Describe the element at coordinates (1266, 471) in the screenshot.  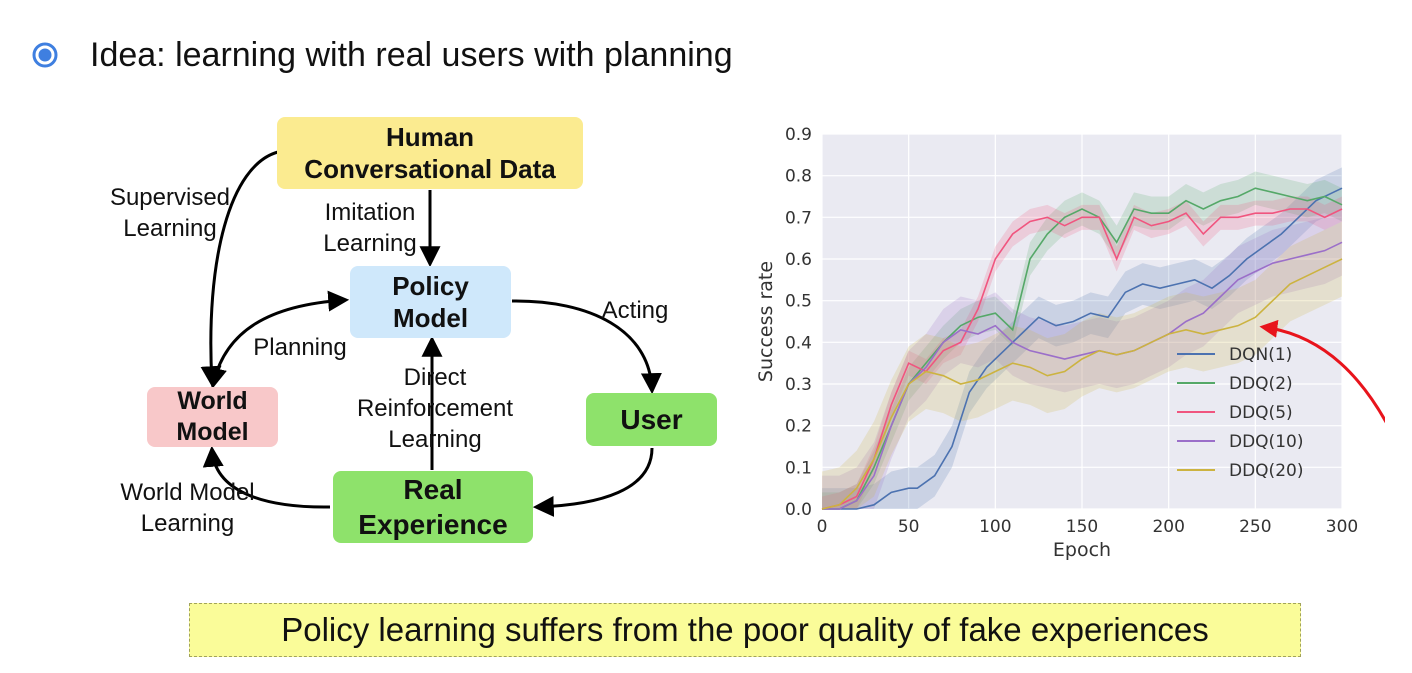
I see `legend-entry-4: DDQ(20)` at that location.